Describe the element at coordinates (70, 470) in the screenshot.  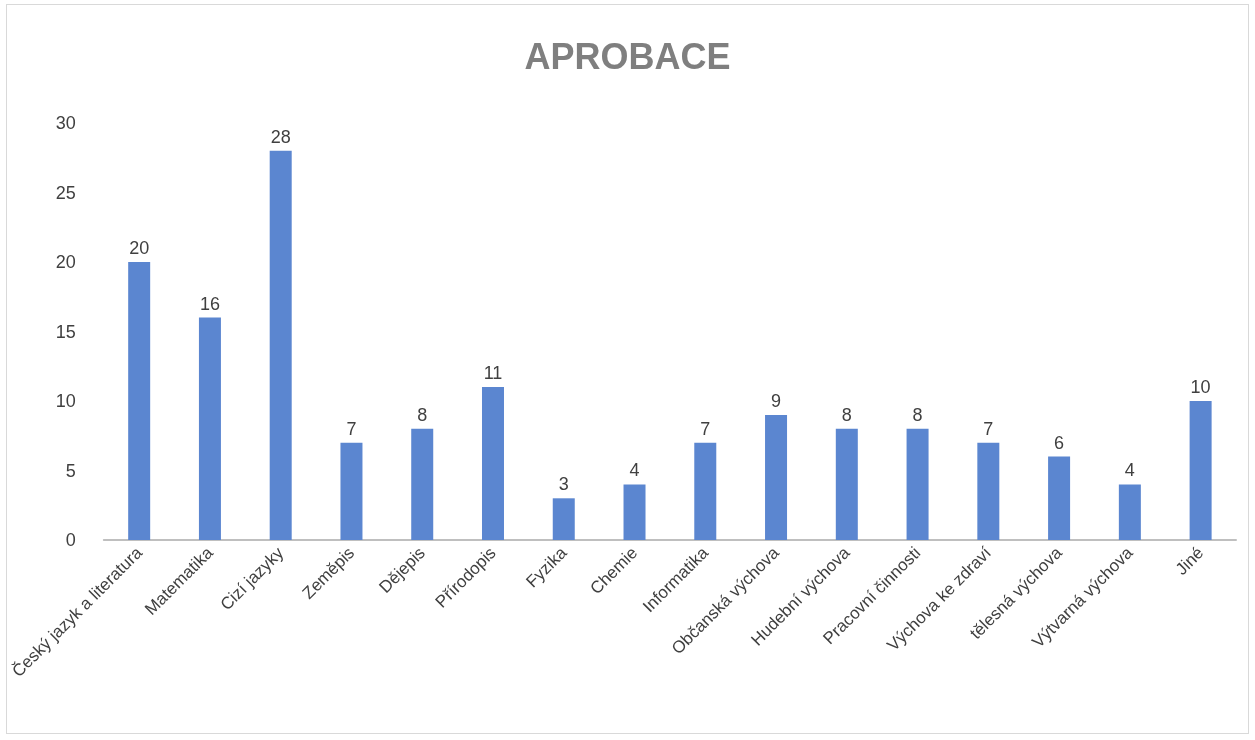
I see `y-tick-label: 5` at that location.